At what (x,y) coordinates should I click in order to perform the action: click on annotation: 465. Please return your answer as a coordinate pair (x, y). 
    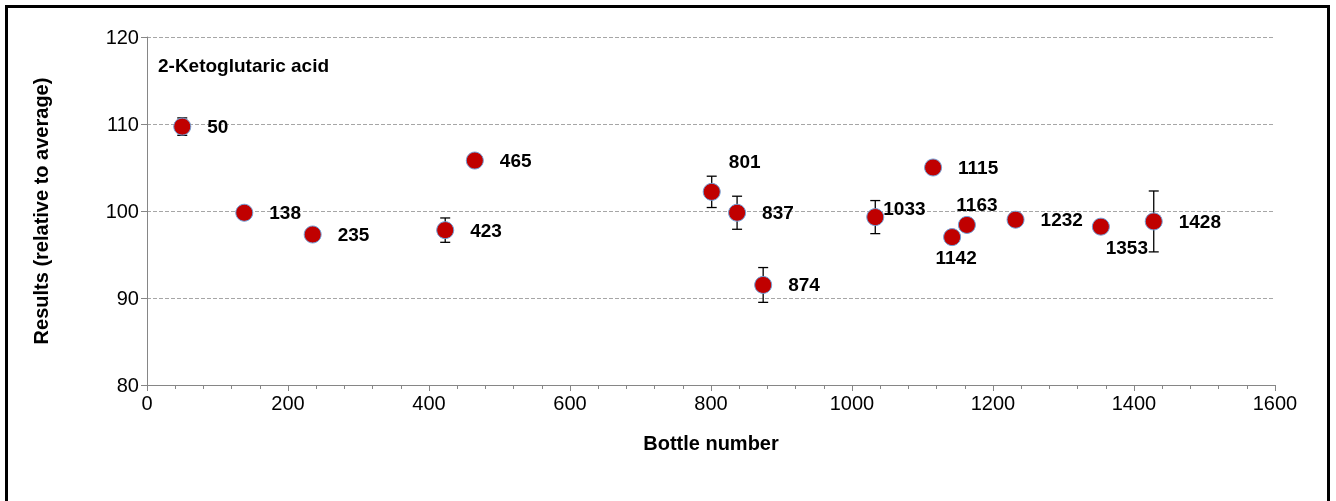
    Looking at the image, I should click on (515, 161).